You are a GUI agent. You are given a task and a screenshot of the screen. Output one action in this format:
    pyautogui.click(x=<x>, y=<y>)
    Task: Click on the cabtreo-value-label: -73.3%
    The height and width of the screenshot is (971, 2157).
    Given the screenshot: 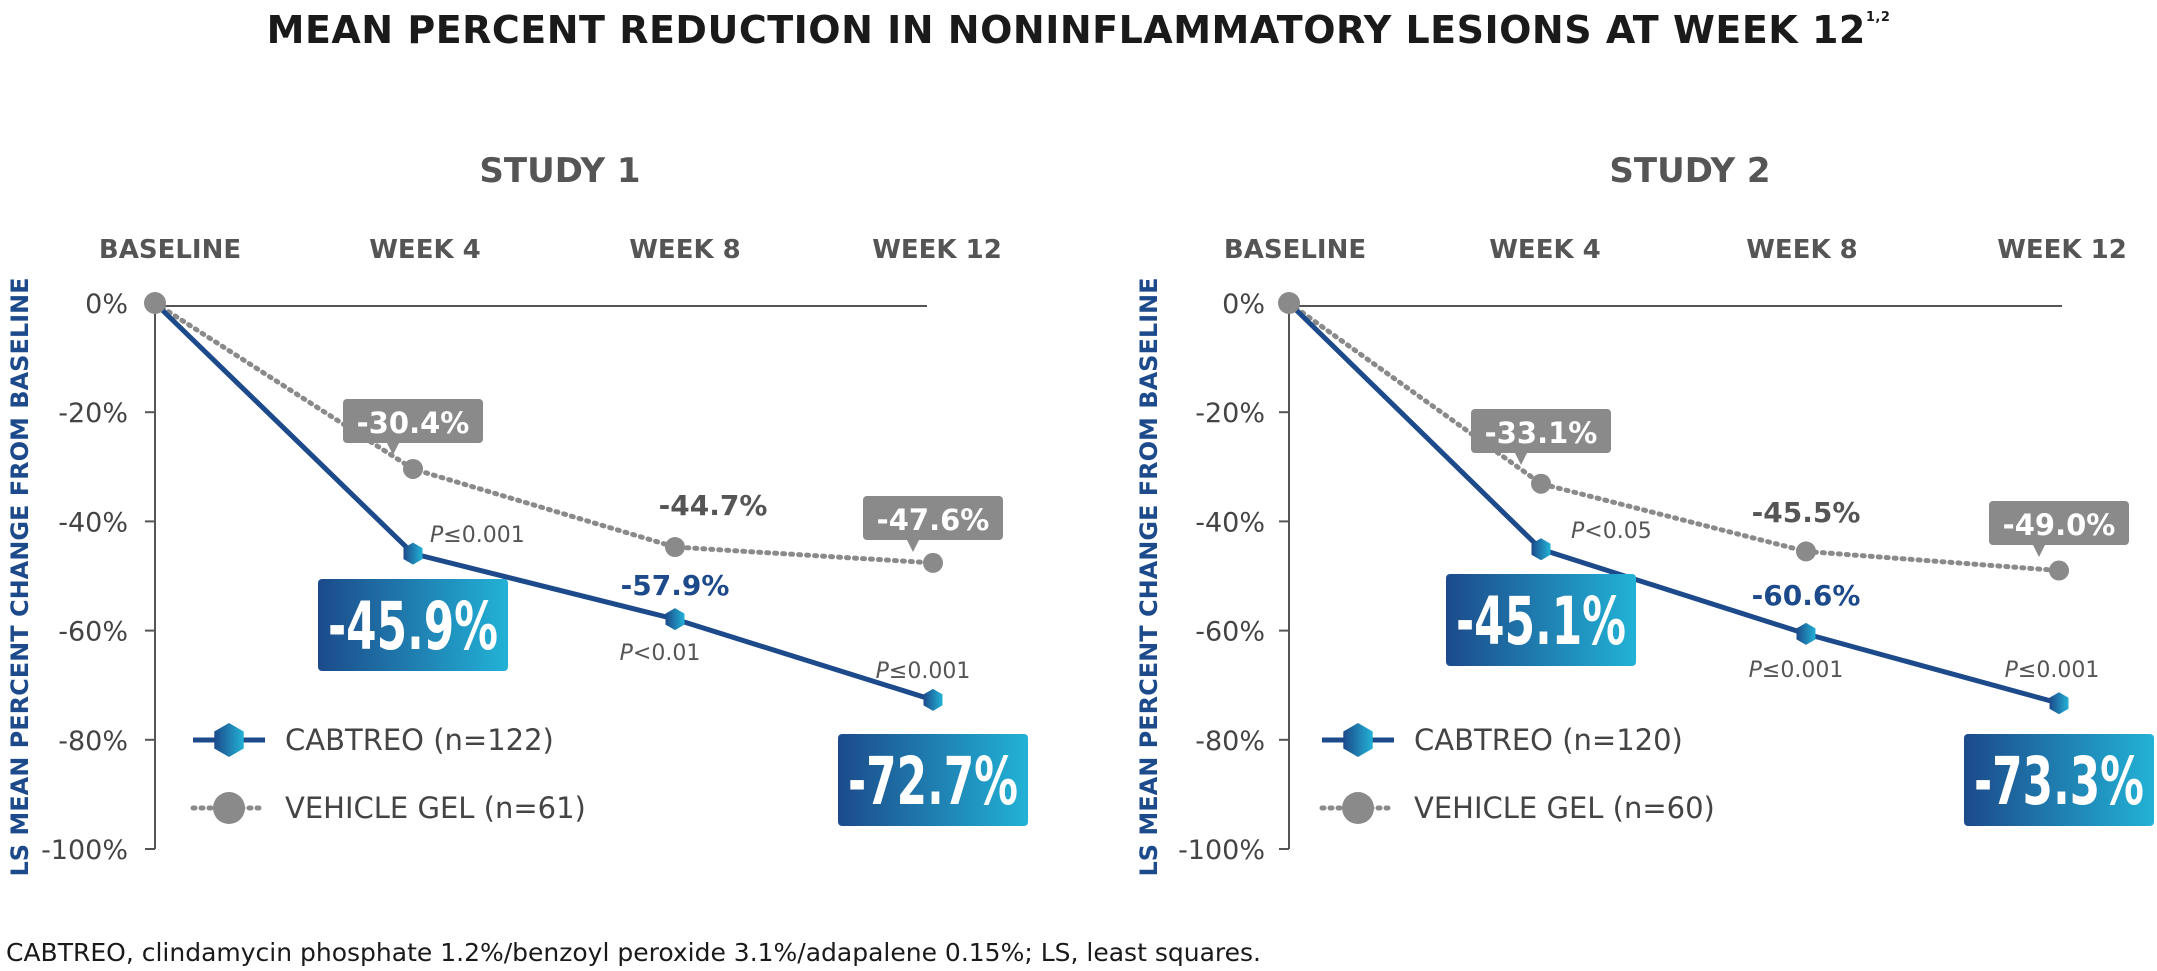 What is the action you would take?
    pyautogui.click(x=2059, y=781)
    